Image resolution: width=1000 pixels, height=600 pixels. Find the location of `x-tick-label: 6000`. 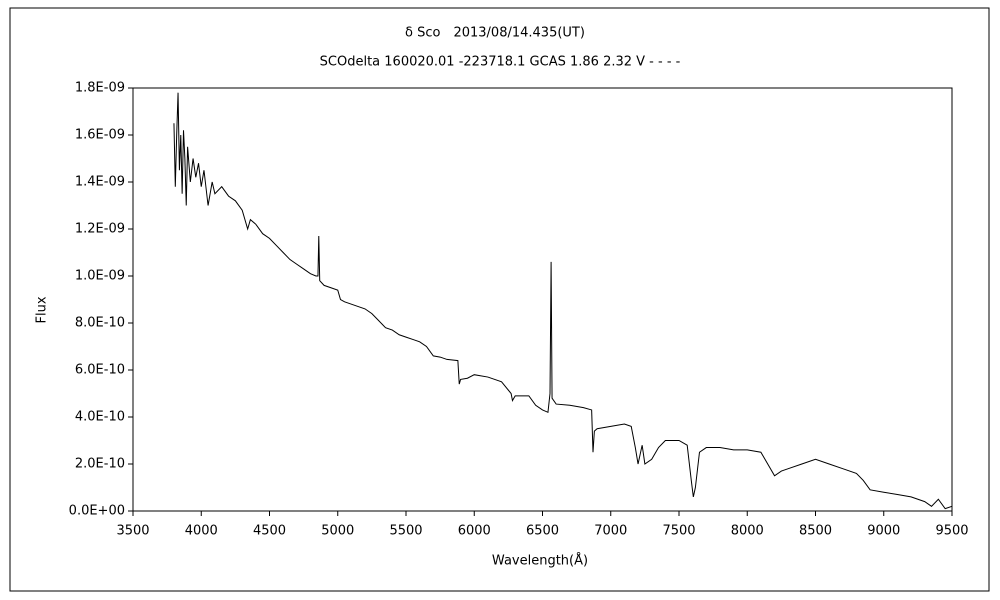

x-tick-label: 6000 is located at coordinates (474, 531).